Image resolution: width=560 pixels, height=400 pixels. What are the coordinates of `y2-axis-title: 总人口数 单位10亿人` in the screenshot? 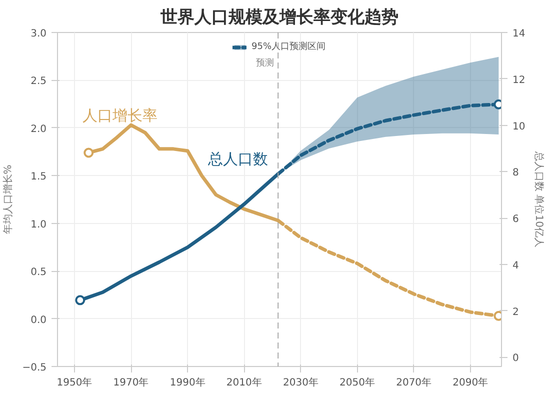 It's located at (539, 199).